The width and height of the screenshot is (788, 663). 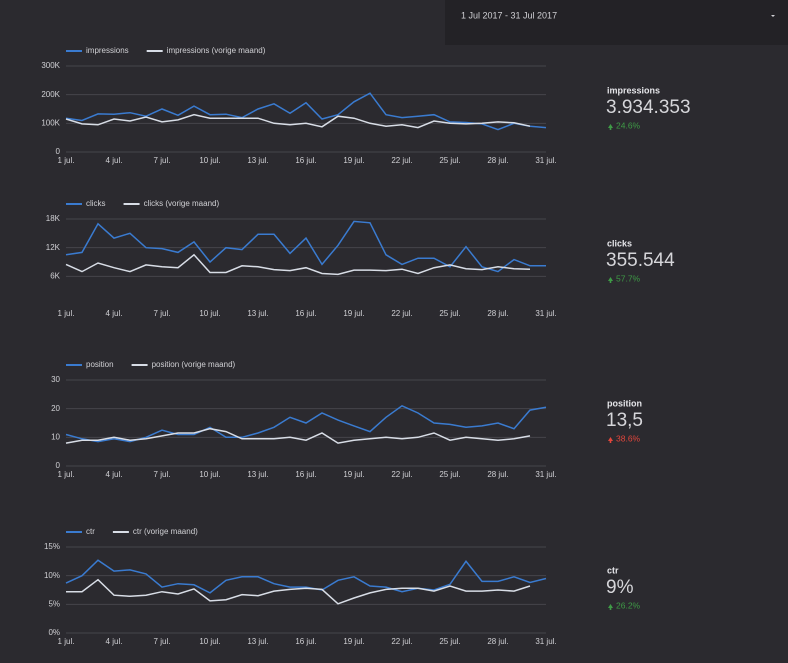 What do you see at coordinates (53, 247) in the screenshot?
I see `y-tick-label: 12K` at bounding box center [53, 247].